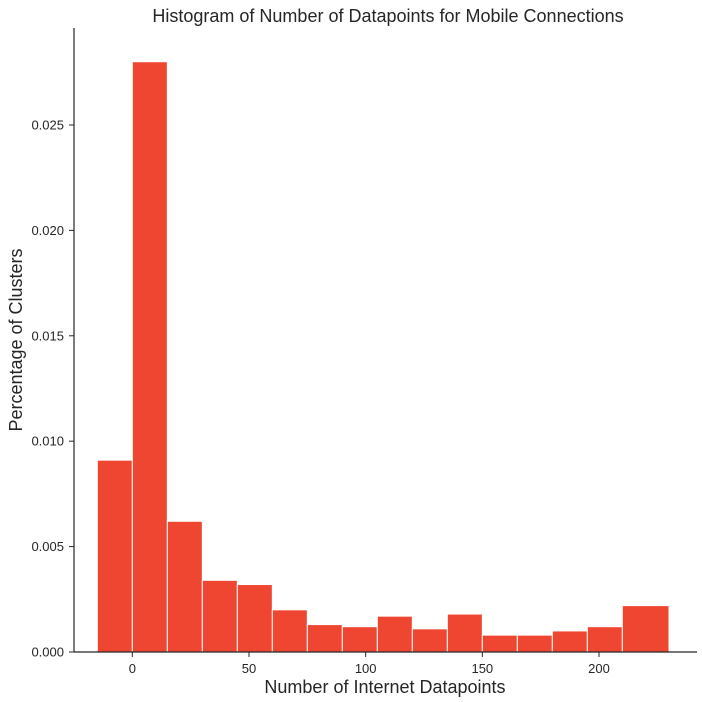 The image size is (702, 702). Describe the element at coordinates (47, 124) in the screenshot. I see `y-tick-label: 0.025` at that location.